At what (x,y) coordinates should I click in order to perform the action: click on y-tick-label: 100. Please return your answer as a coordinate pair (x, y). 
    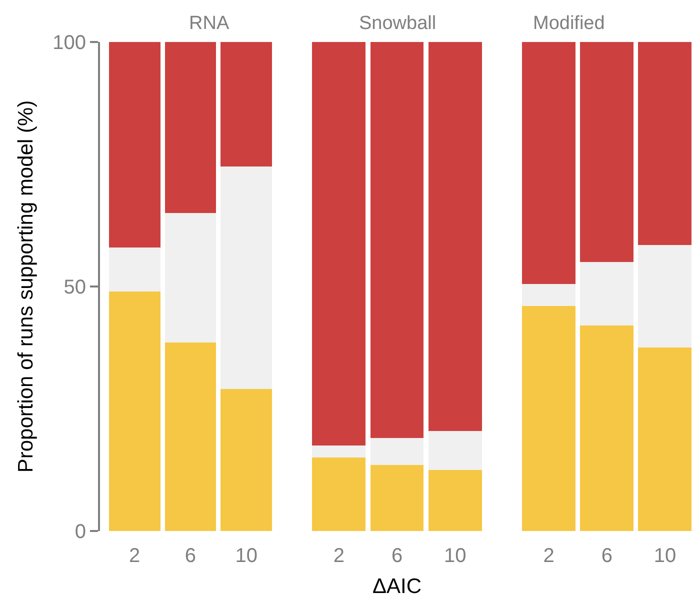
    Looking at the image, I should click on (69, 43).